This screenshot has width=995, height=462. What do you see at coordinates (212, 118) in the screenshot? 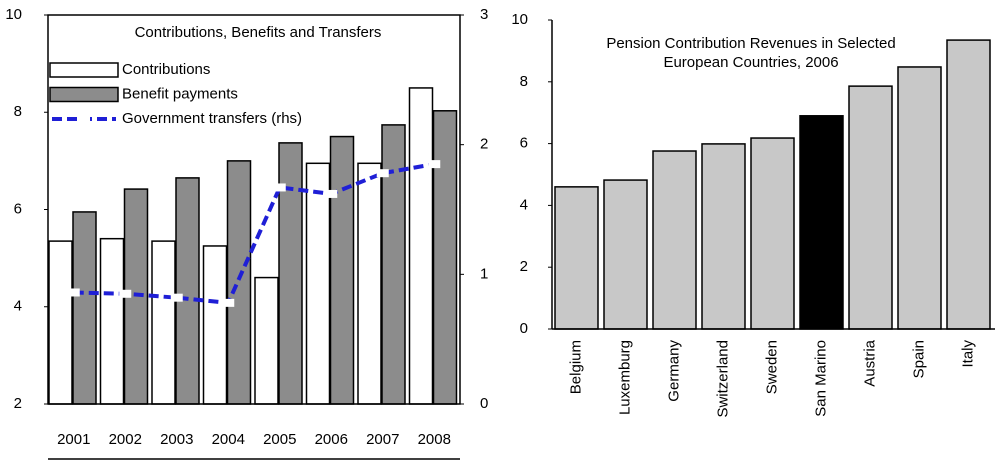
I see `legend-label: Government transfers (rhs)` at bounding box center [212, 118].